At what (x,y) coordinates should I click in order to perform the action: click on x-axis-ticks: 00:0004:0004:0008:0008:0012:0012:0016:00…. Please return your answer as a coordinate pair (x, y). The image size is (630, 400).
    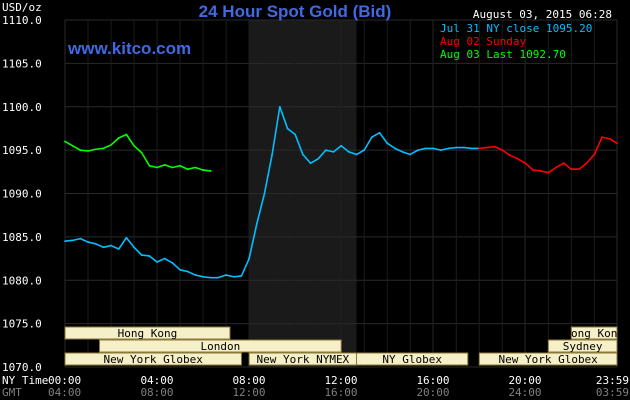
    Looking at the image, I should click on (338, 386).